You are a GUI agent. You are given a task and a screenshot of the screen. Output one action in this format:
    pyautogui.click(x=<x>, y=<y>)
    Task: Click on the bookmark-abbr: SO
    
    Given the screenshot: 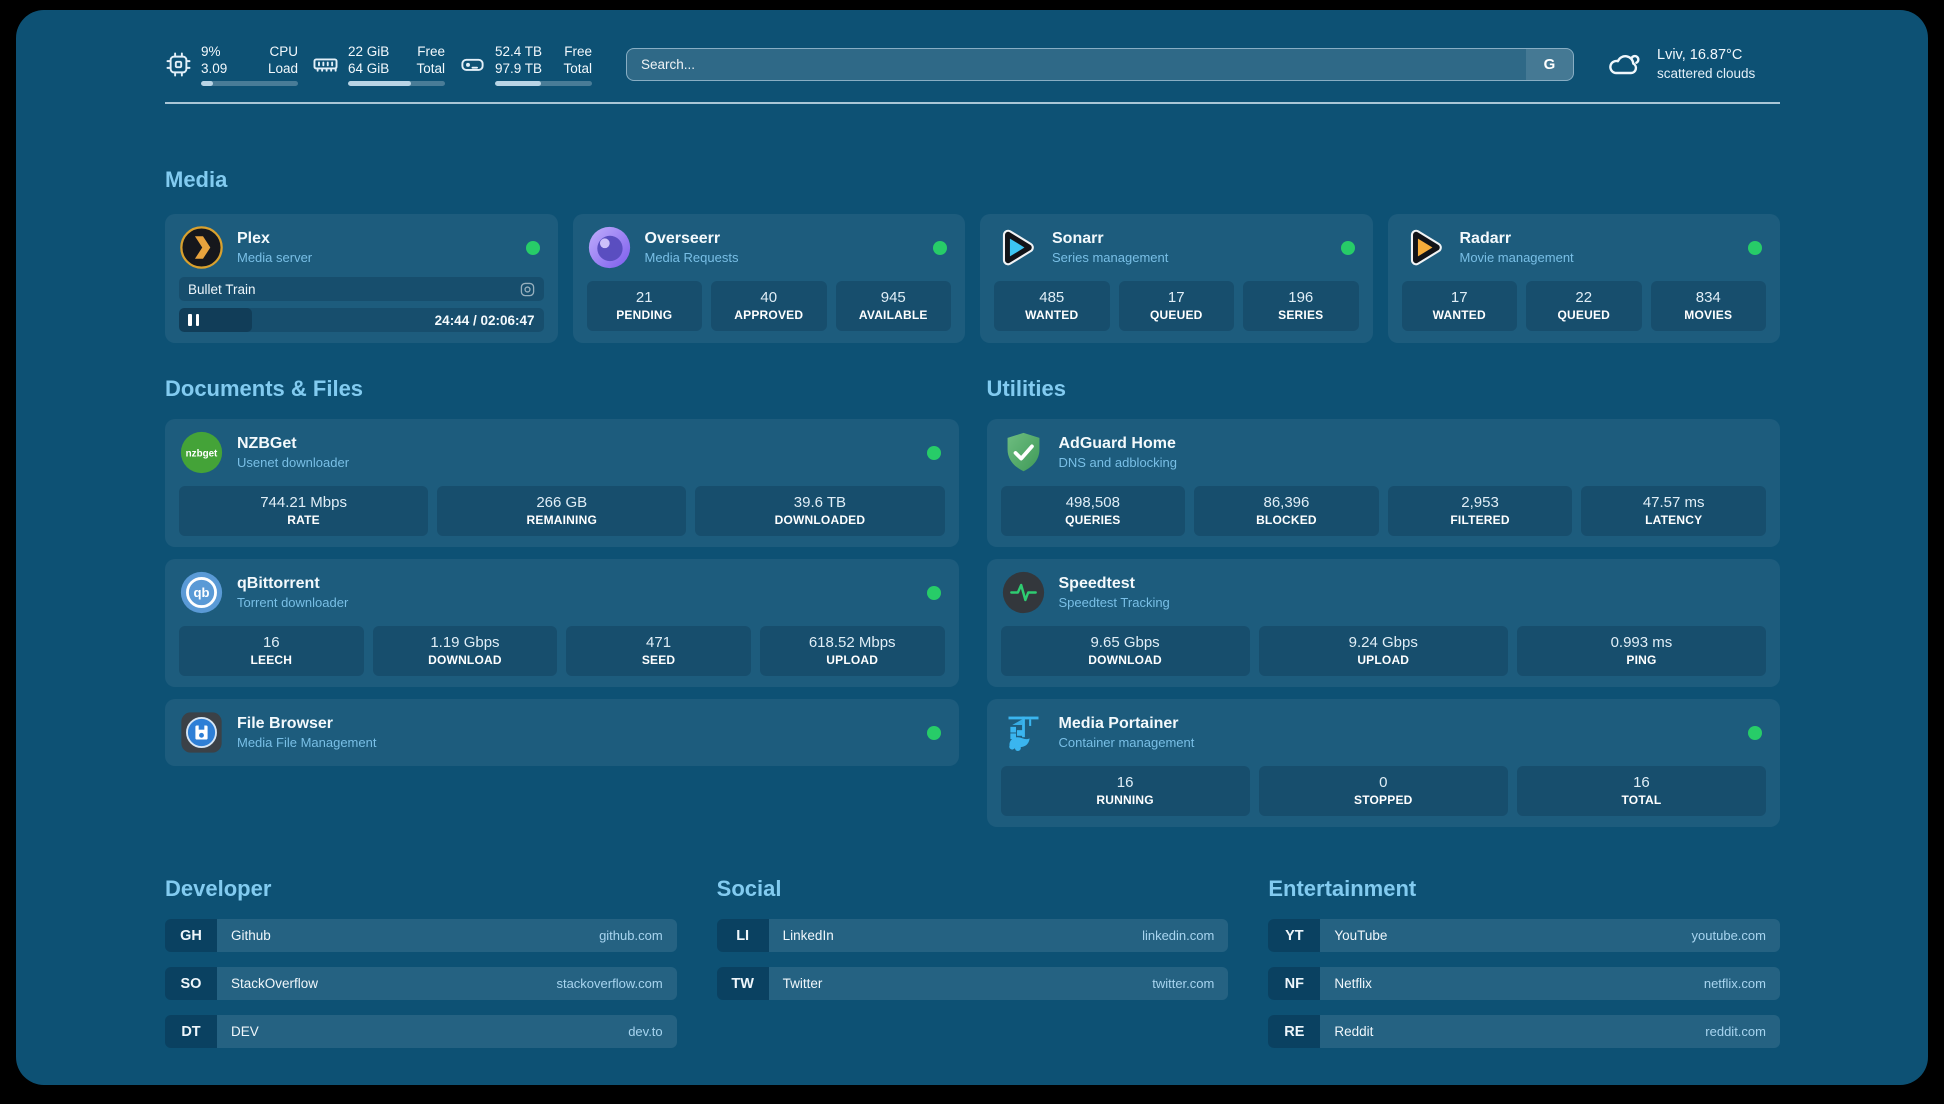 What is the action you would take?
    pyautogui.click(x=191, y=983)
    